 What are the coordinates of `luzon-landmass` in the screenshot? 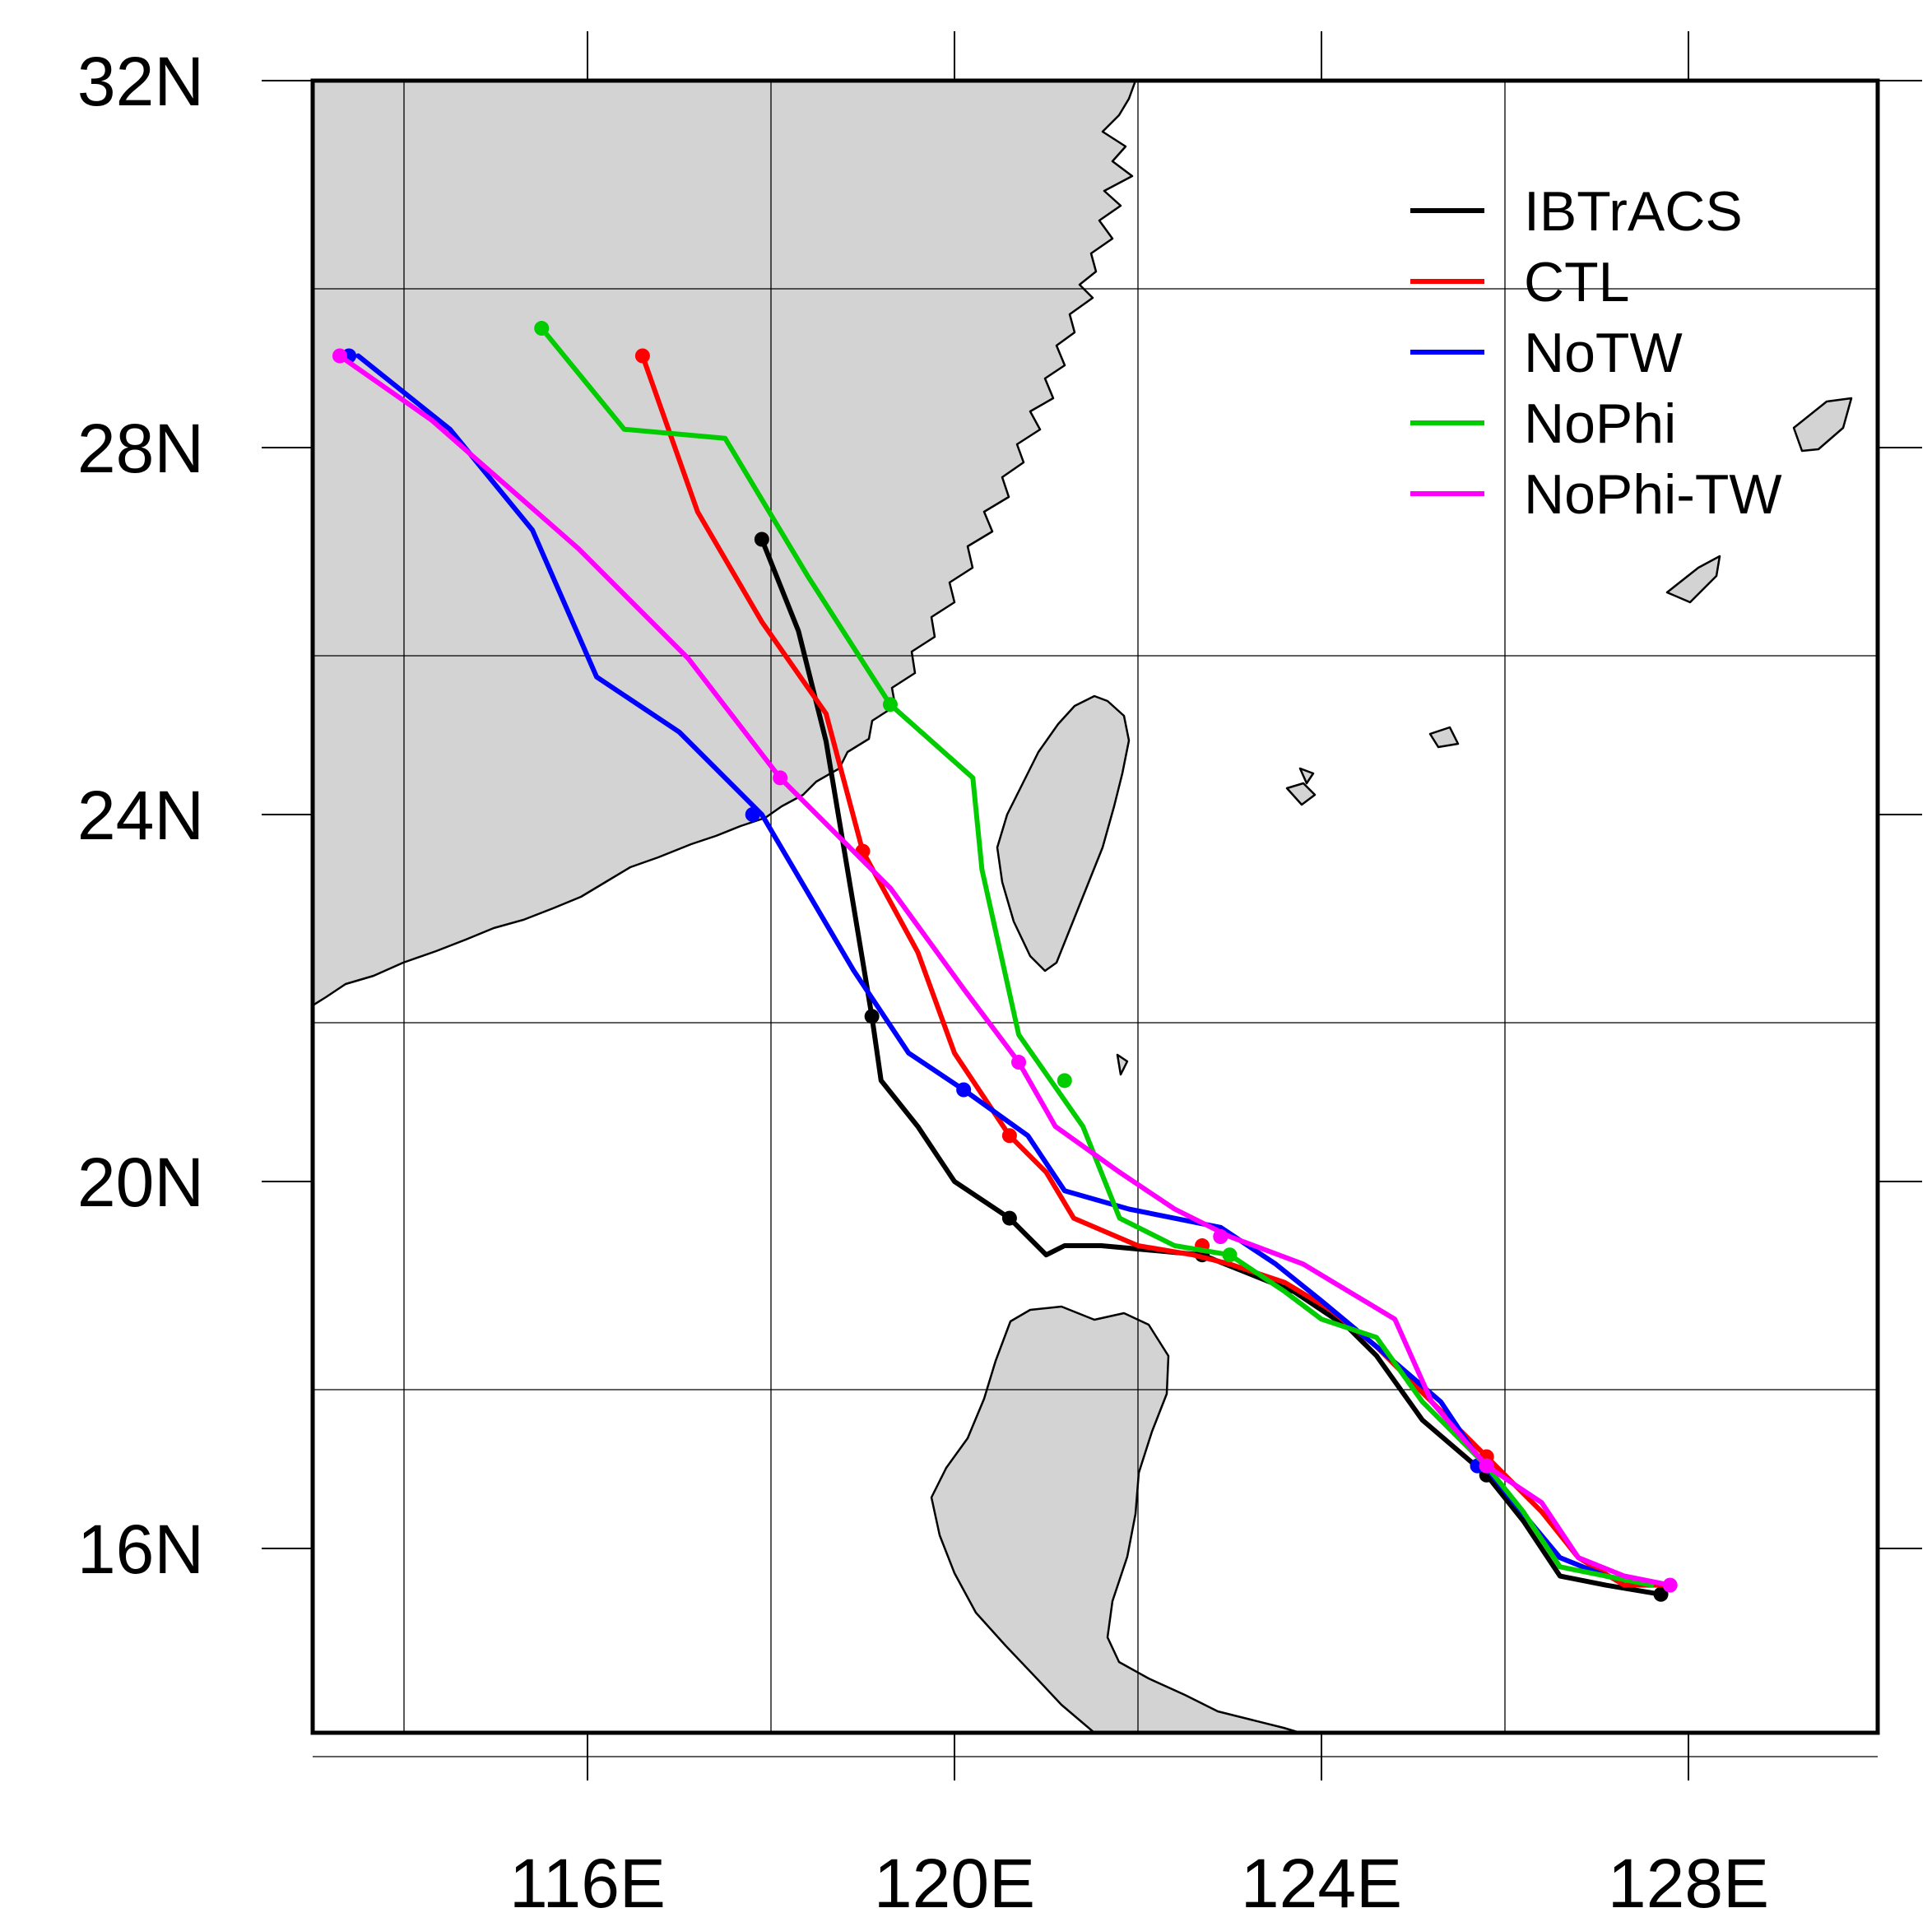 It's located at (1116, 1519).